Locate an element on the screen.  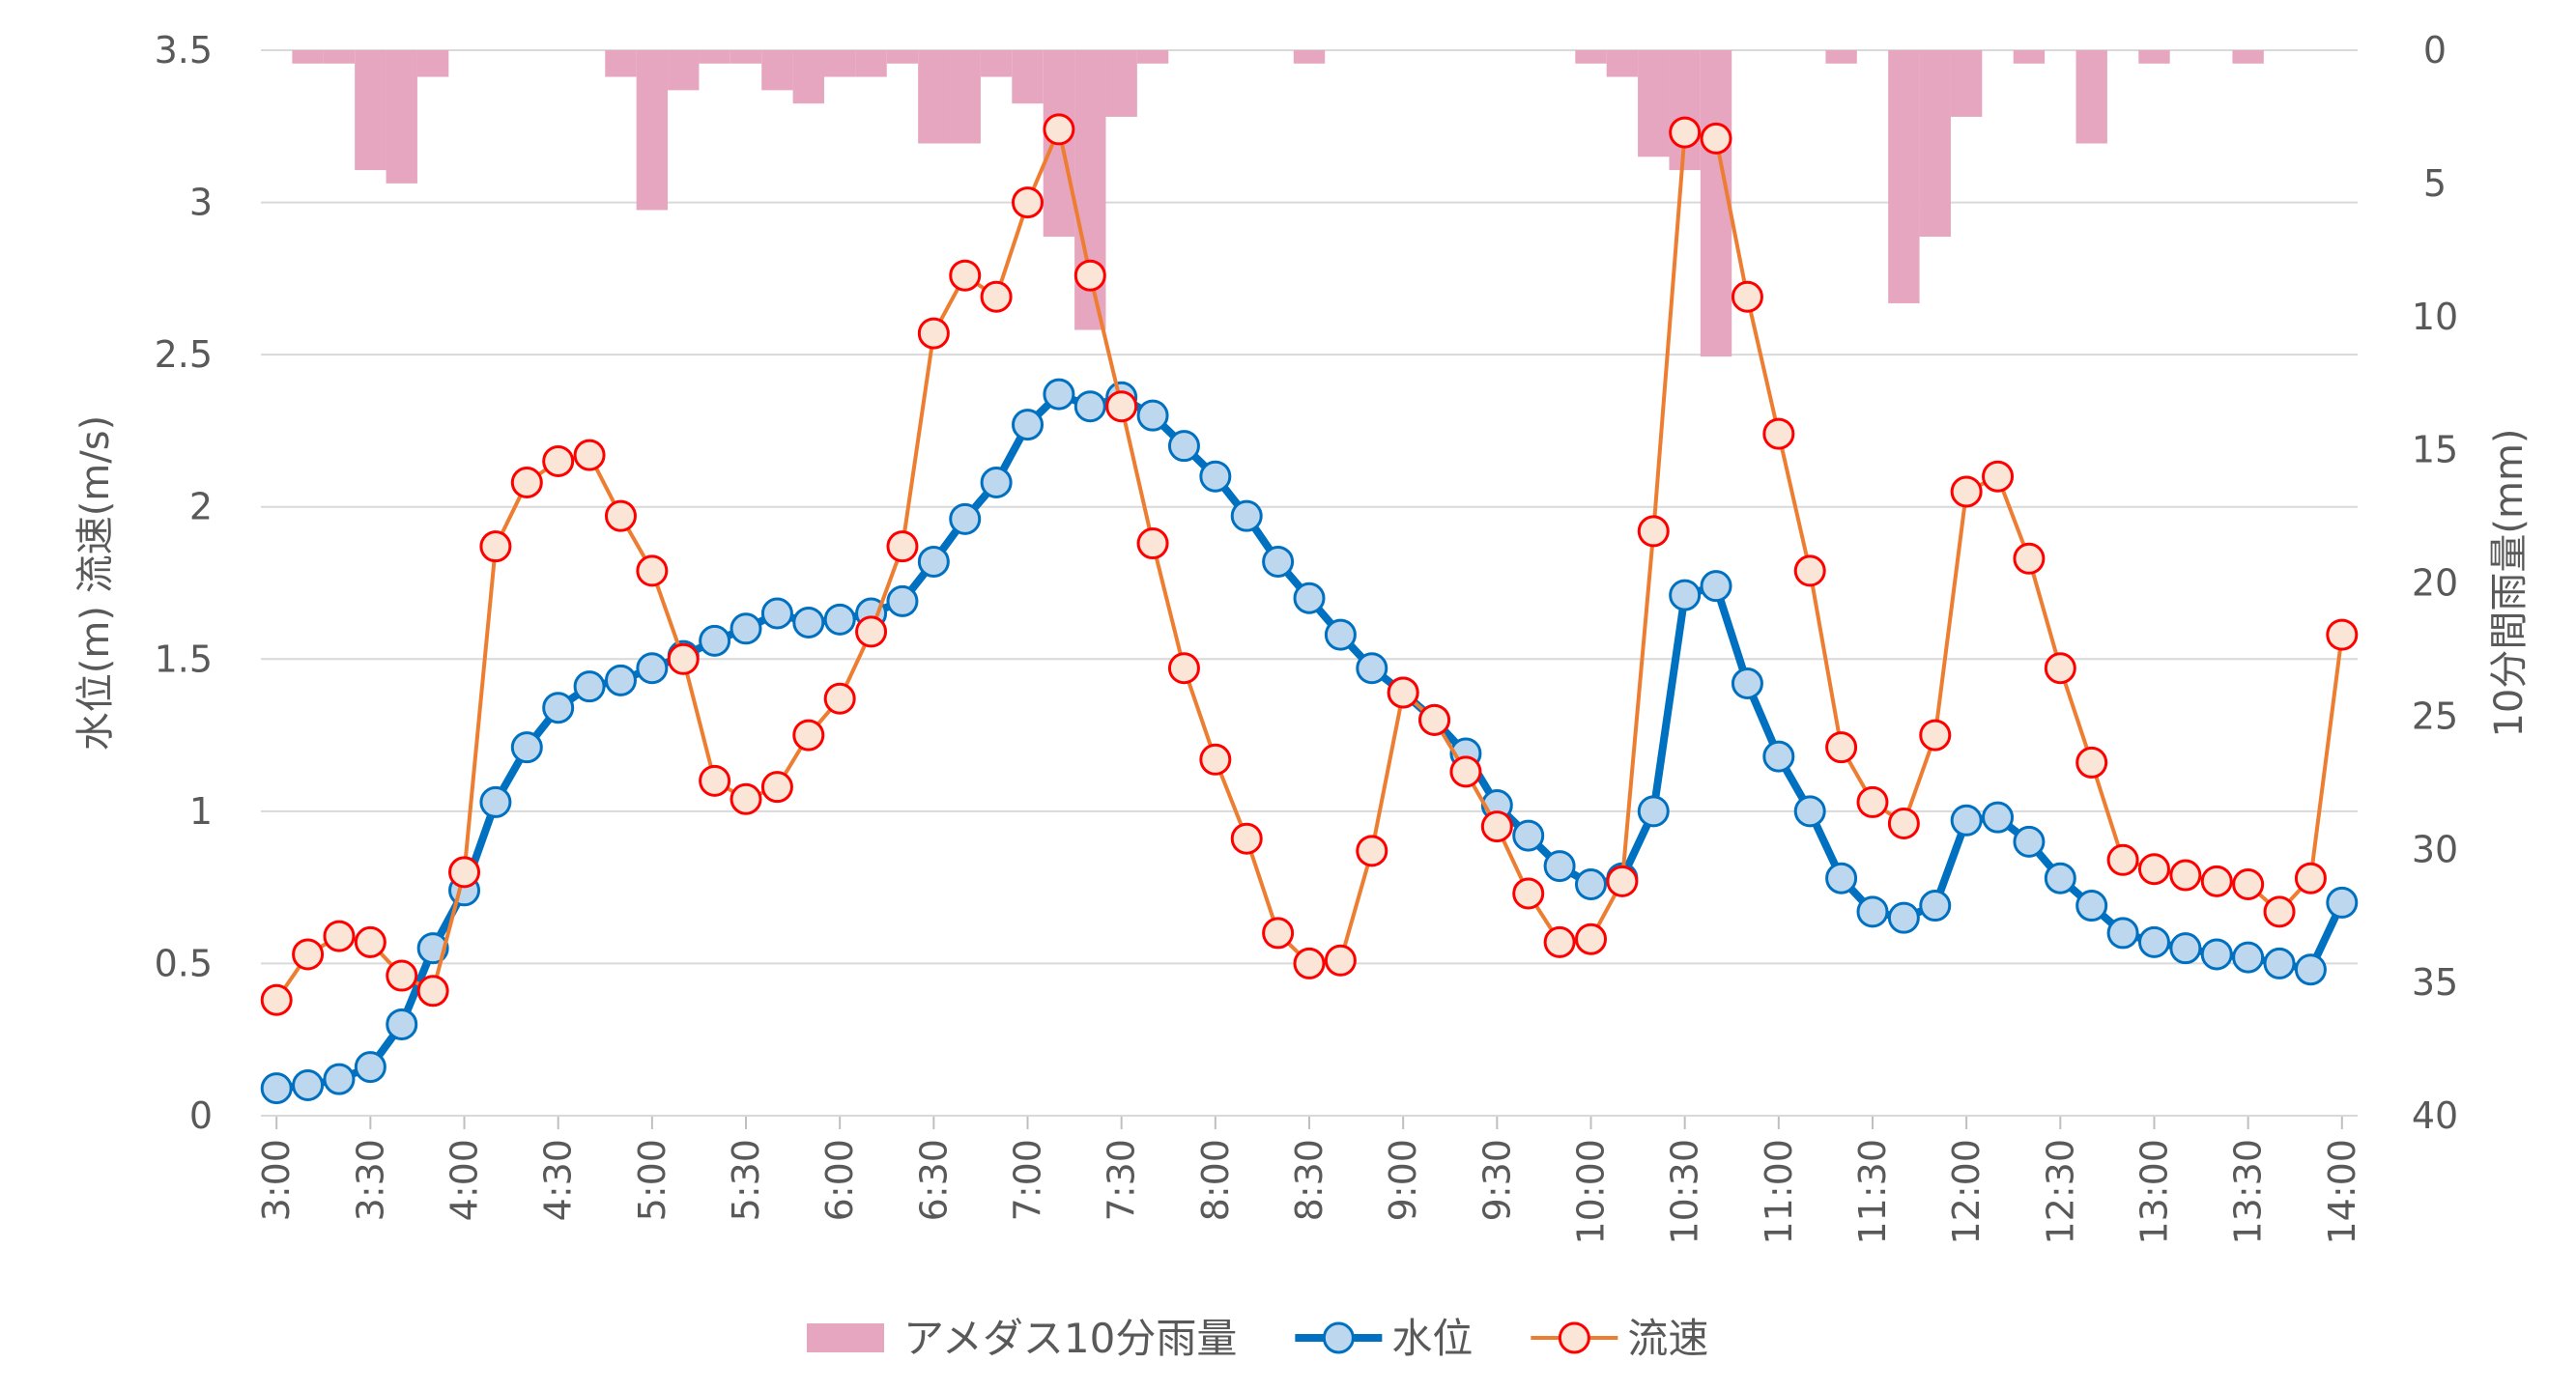
x-tick-label: 5:00 is located at coordinates (652, 1180).